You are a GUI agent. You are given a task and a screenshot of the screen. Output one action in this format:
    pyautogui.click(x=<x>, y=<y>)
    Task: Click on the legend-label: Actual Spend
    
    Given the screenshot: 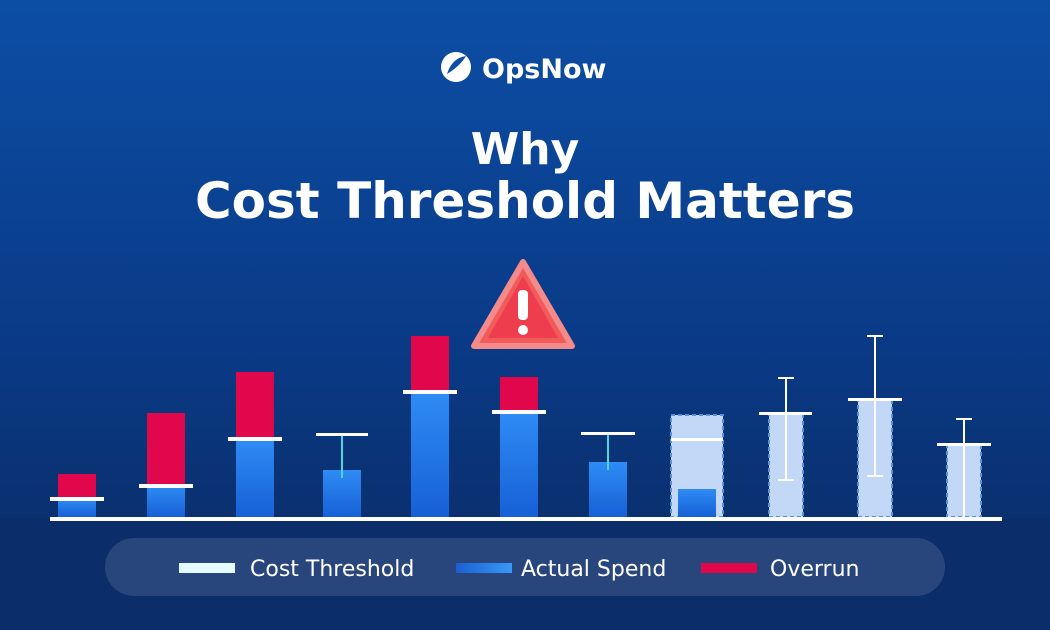 What is the action you would take?
    pyautogui.click(x=593, y=569)
    